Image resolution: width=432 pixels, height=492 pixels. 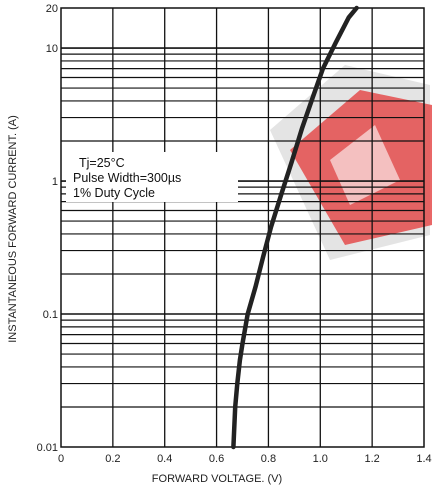 What do you see at coordinates (164, 459) in the screenshot?
I see `x-tick-label: 0.4` at bounding box center [164, 459].